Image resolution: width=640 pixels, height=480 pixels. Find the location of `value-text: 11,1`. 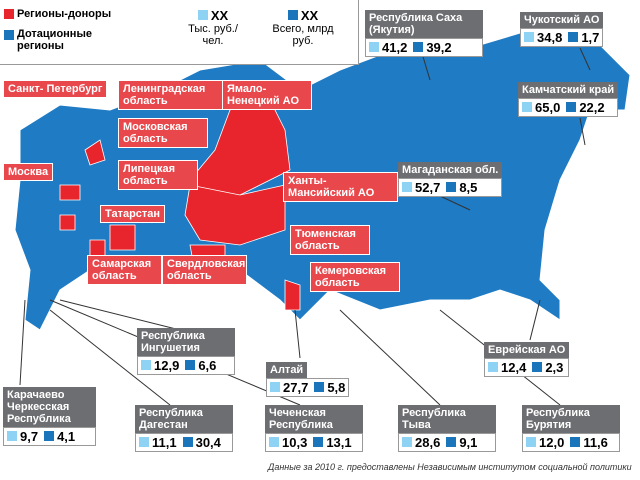

value-text: 11,1 is located at coordinates (164, 442).